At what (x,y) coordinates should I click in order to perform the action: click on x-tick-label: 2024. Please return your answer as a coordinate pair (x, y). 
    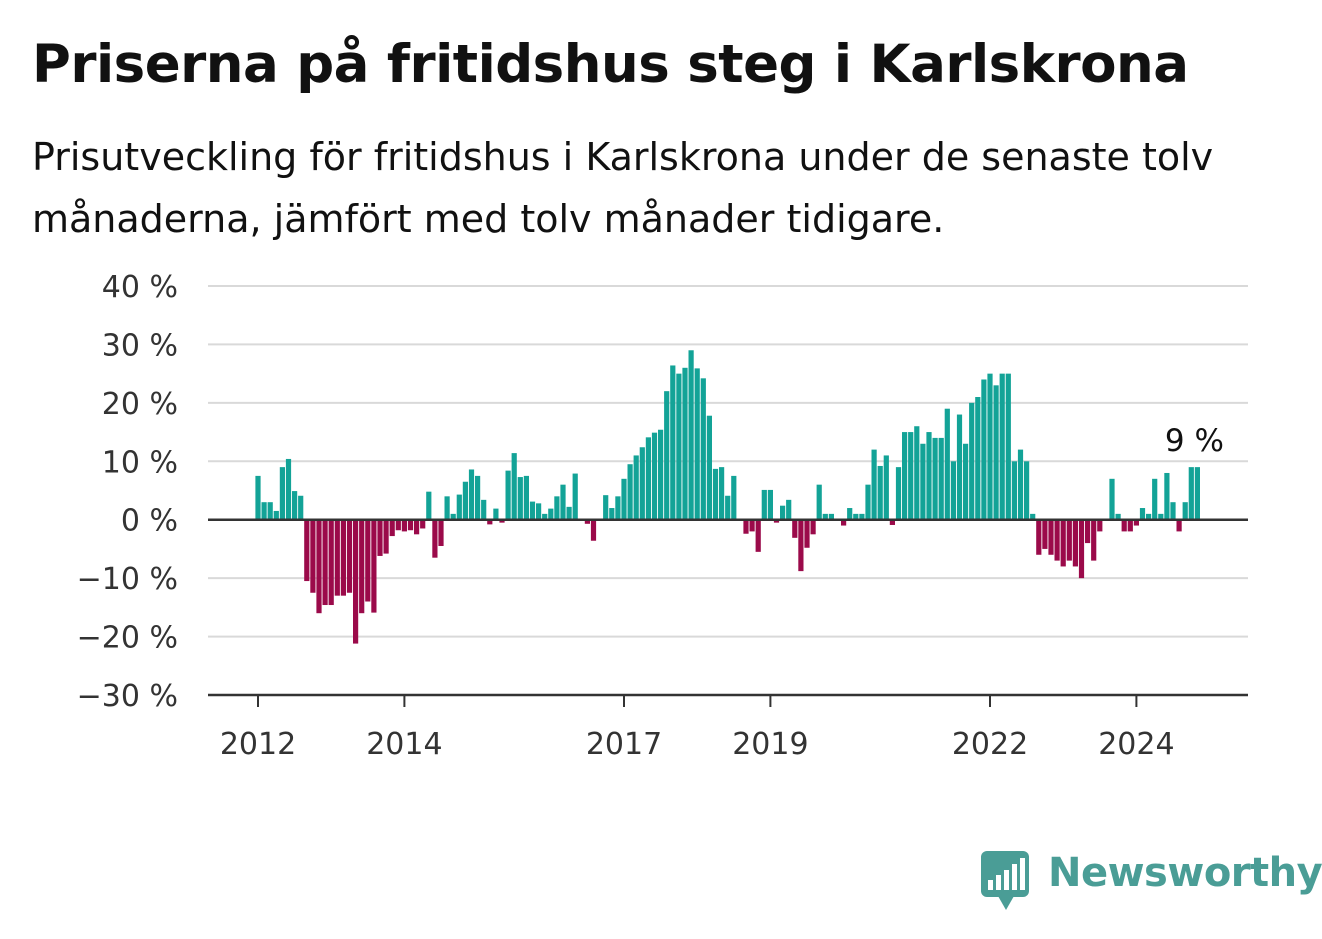
    Looking at the image, I should click on (1136, 744).